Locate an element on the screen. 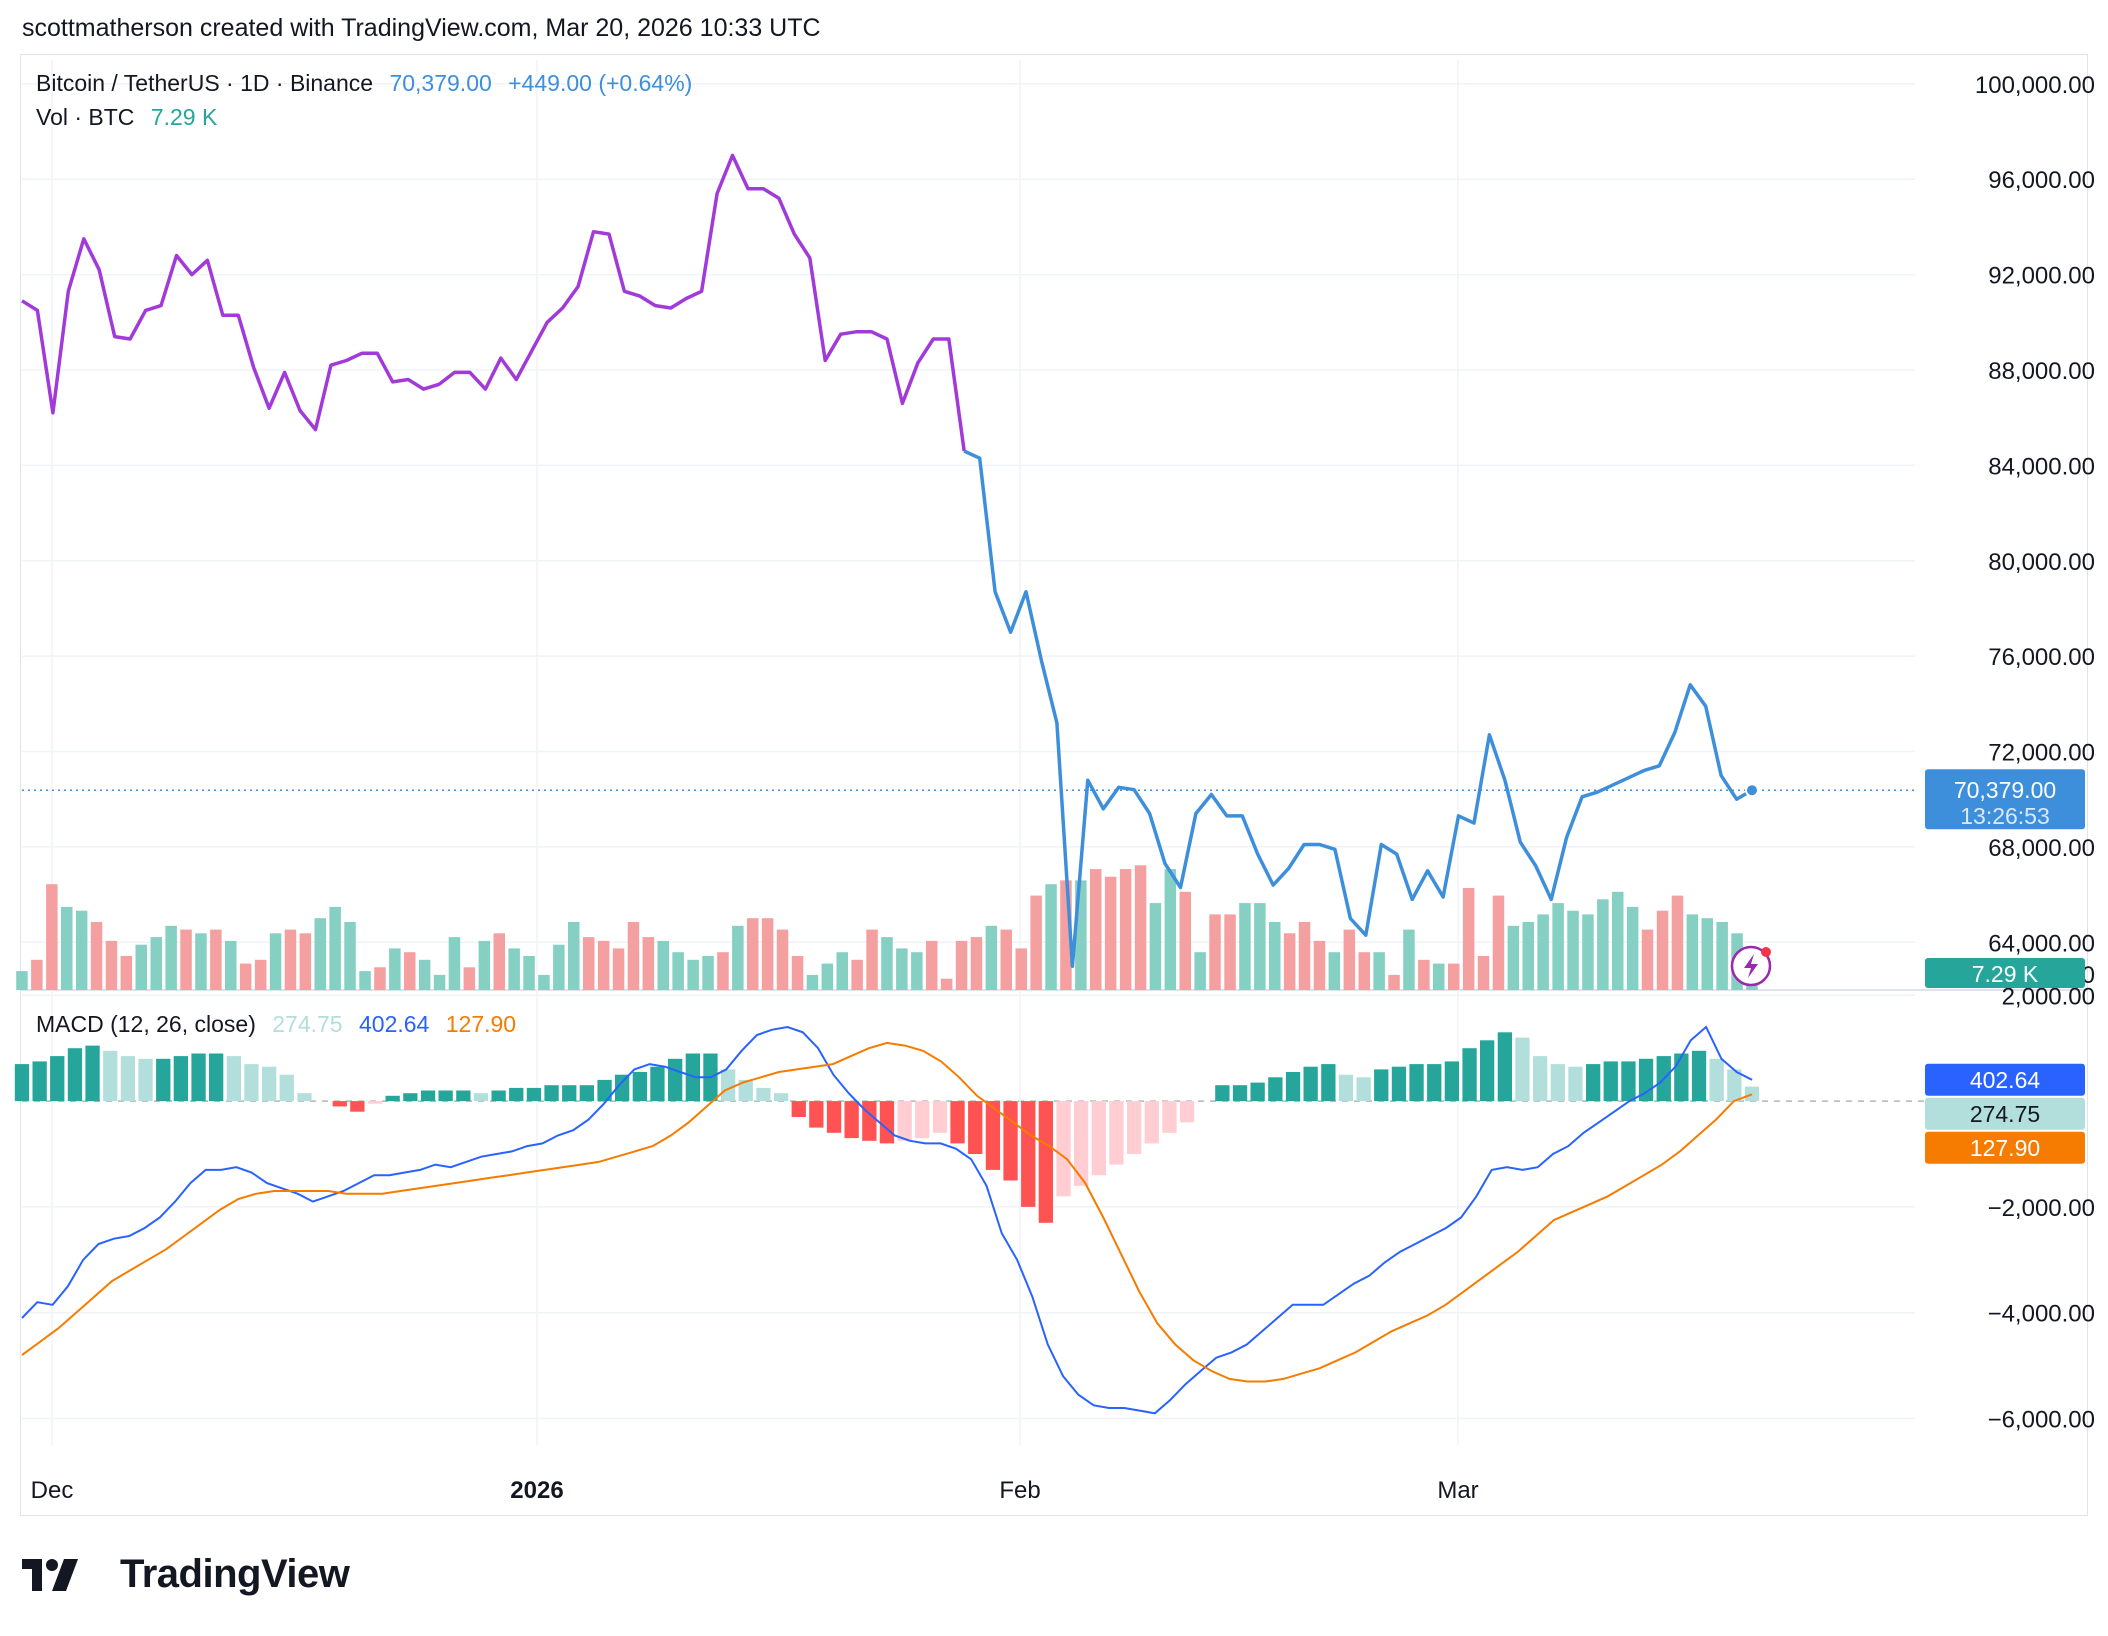 The height and width of the screenshot is (1636, 2108). symbol-label: Bitcoin / TetherUS · 1D · Binance is located at coordinates (205, 83).